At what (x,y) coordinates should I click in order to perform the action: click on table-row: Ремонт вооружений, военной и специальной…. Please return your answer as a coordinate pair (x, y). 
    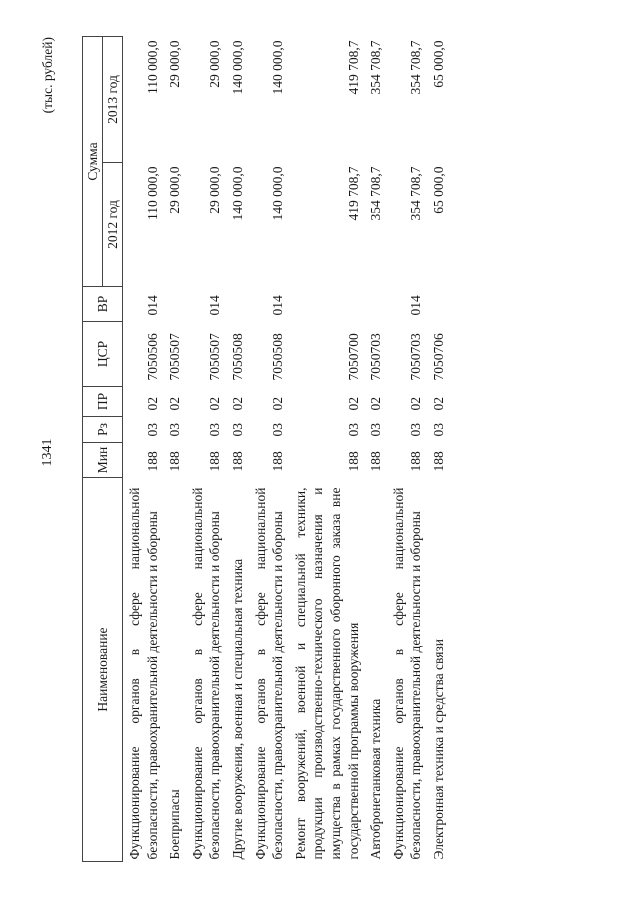
    Looking at the image, I should click on (326, 449).